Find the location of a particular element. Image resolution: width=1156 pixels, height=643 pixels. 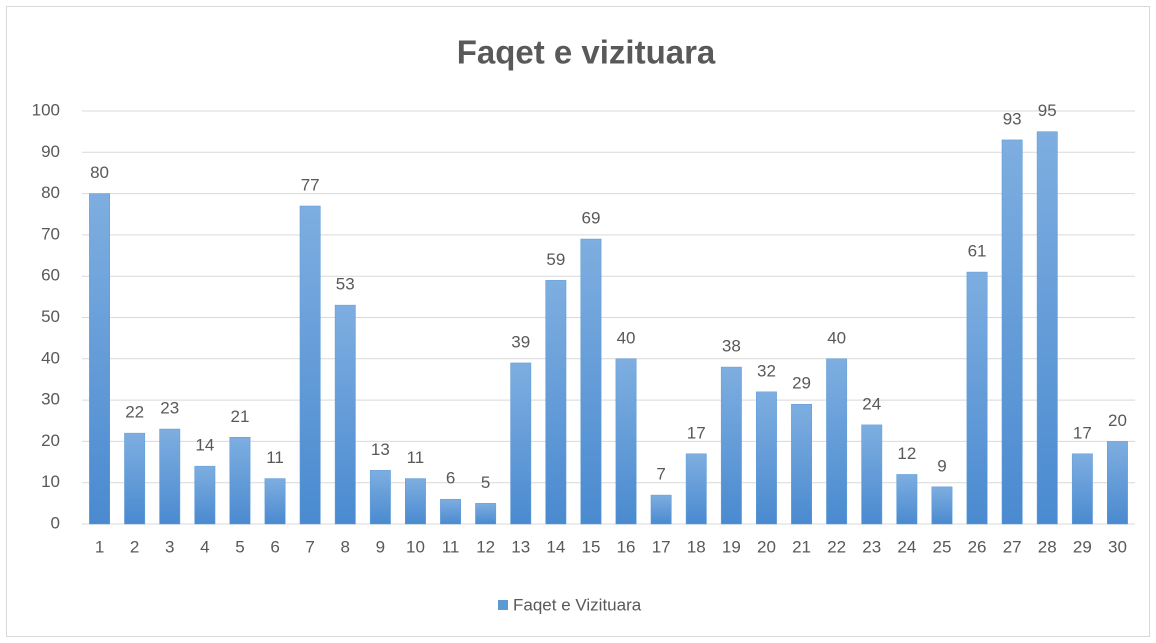

x-tick-label: 6 is located at coordinates (274, 546).